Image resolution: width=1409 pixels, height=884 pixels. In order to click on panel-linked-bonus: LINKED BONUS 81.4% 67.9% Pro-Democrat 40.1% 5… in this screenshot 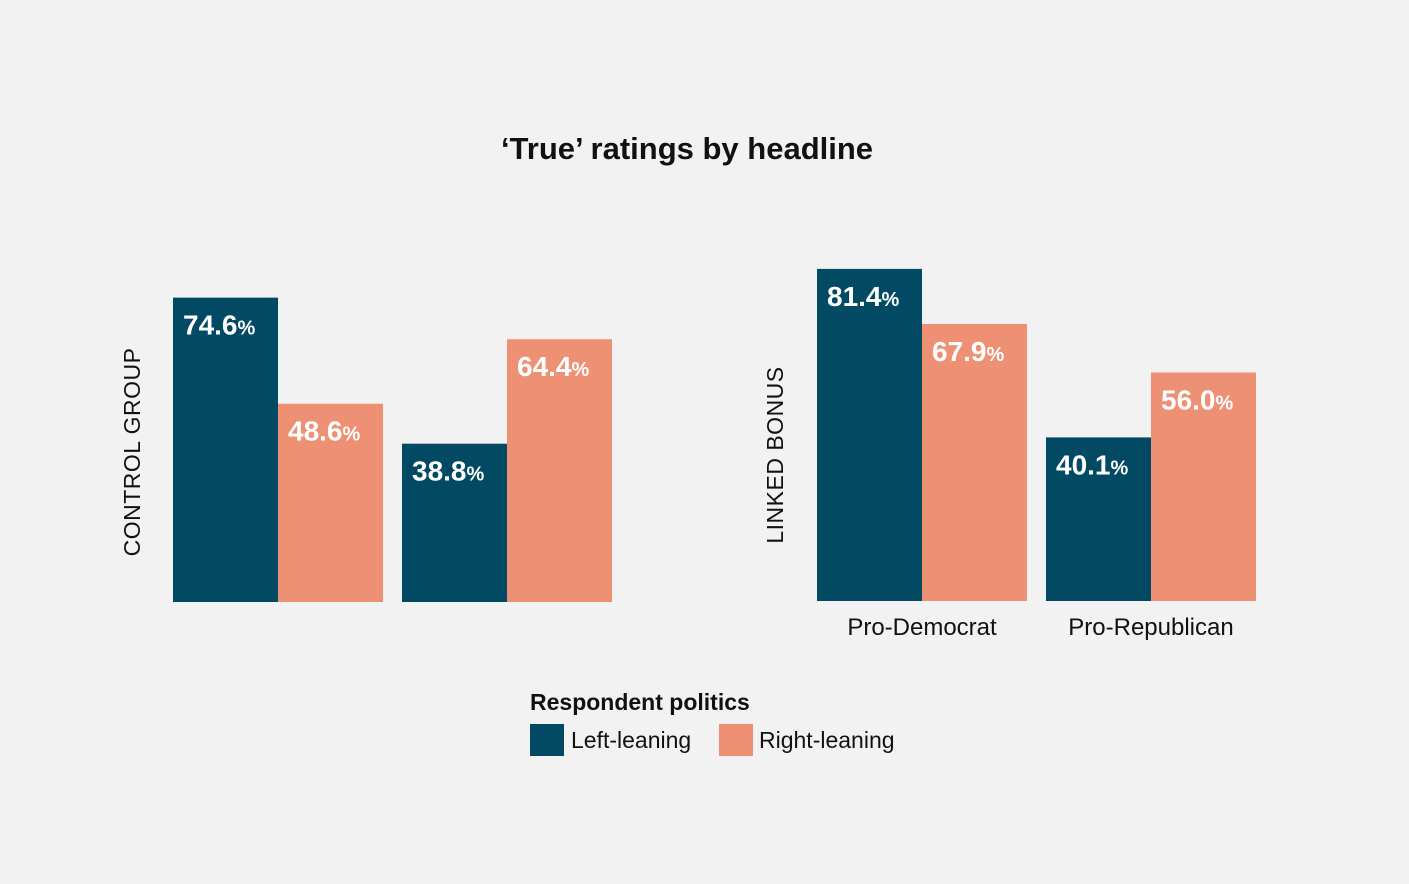, I will do `click(1009, 454)`.